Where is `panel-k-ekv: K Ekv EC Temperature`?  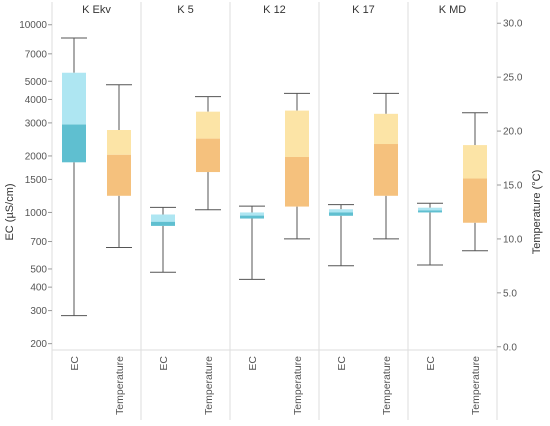
panel-k-ekv: K Ekv EC Temperature is located at coordinates (96, 209).